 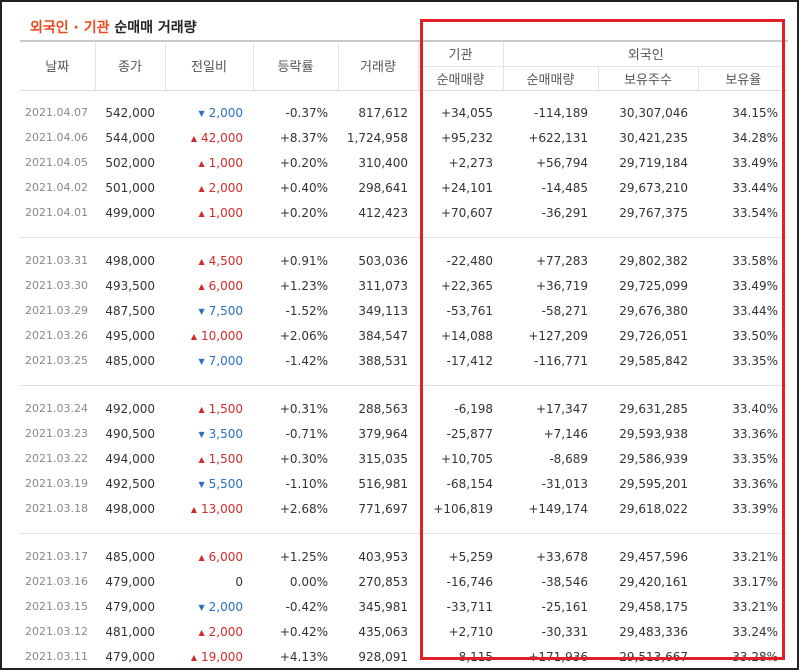 I want to click on cell-change: ▲ 13,000, so click(x=209, y=508).